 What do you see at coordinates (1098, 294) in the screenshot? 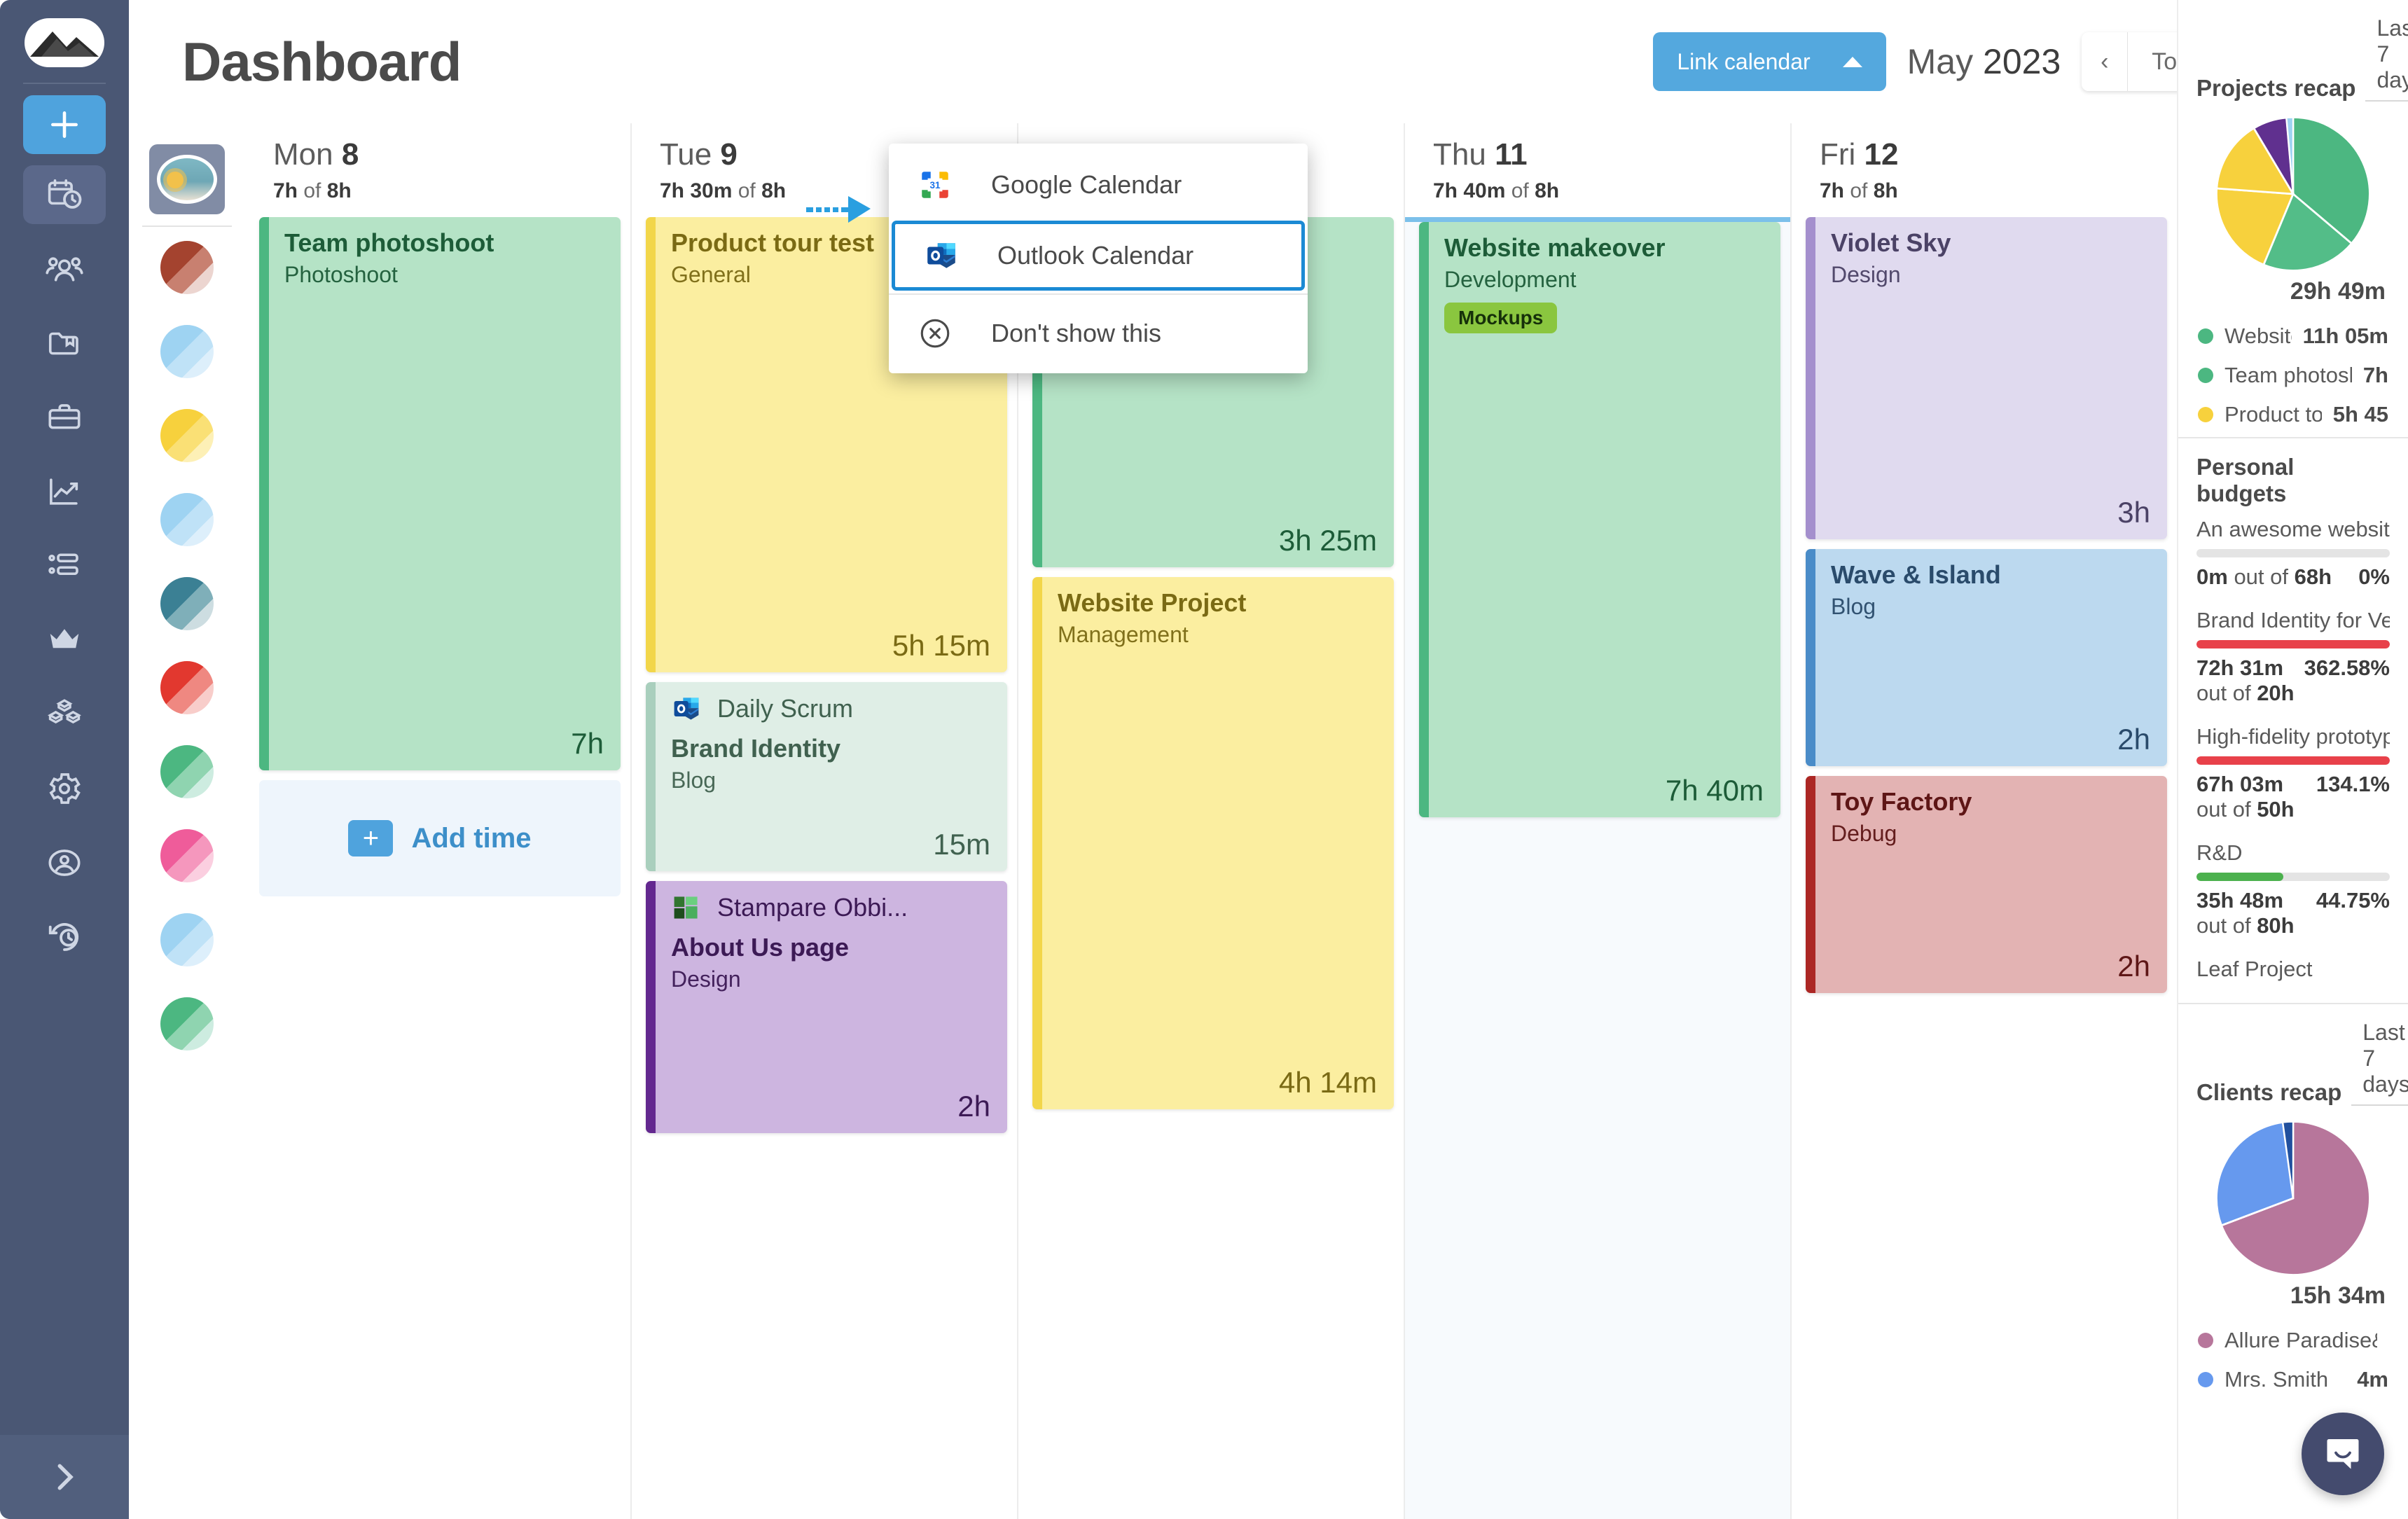
I see `dropdown-divider` at bounding box center [1098, 294].